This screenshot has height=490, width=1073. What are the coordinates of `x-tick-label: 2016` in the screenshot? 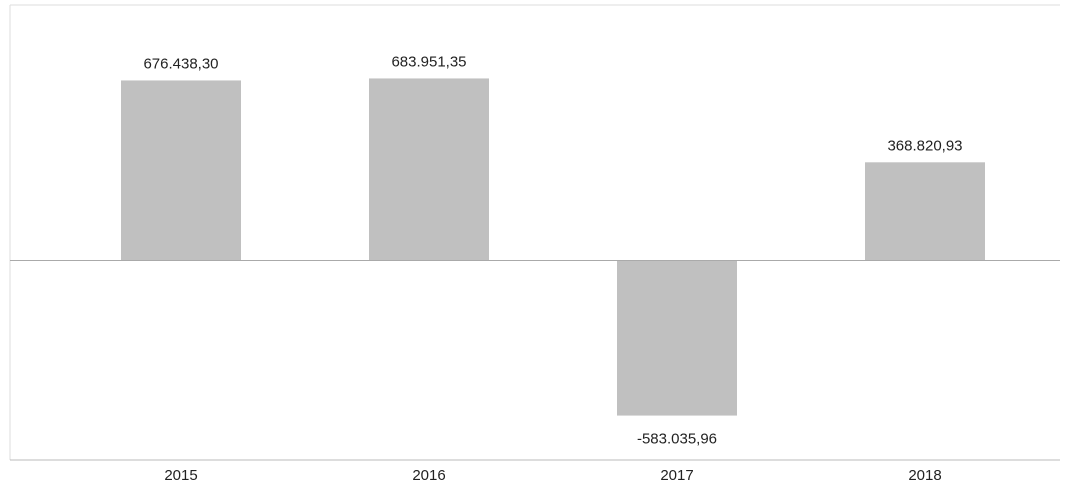 It's located at (428, 475).